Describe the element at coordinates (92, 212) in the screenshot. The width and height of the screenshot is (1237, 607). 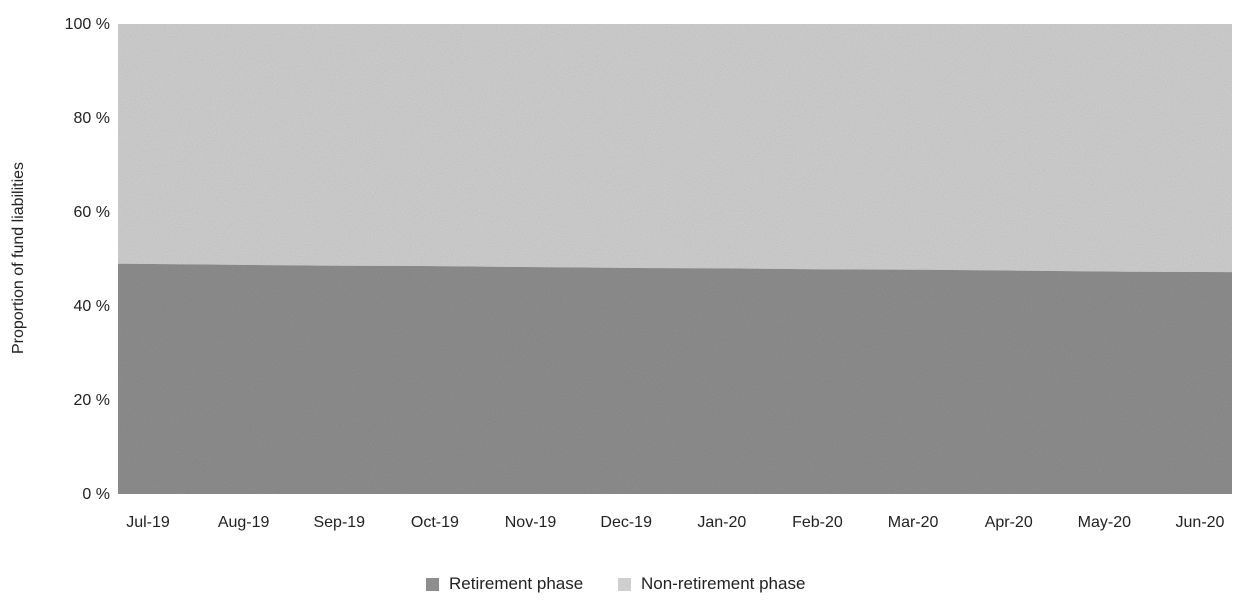
I see `y-tick-label: 60 %` at that location.